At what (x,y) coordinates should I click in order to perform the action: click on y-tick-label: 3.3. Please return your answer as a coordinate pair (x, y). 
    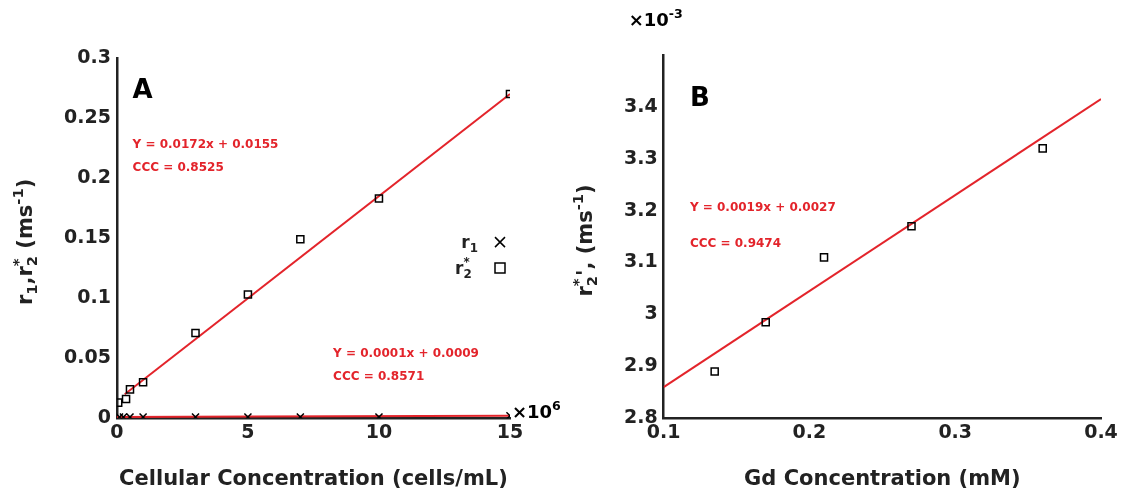
    Looking at the image, I should click on (640, 156).